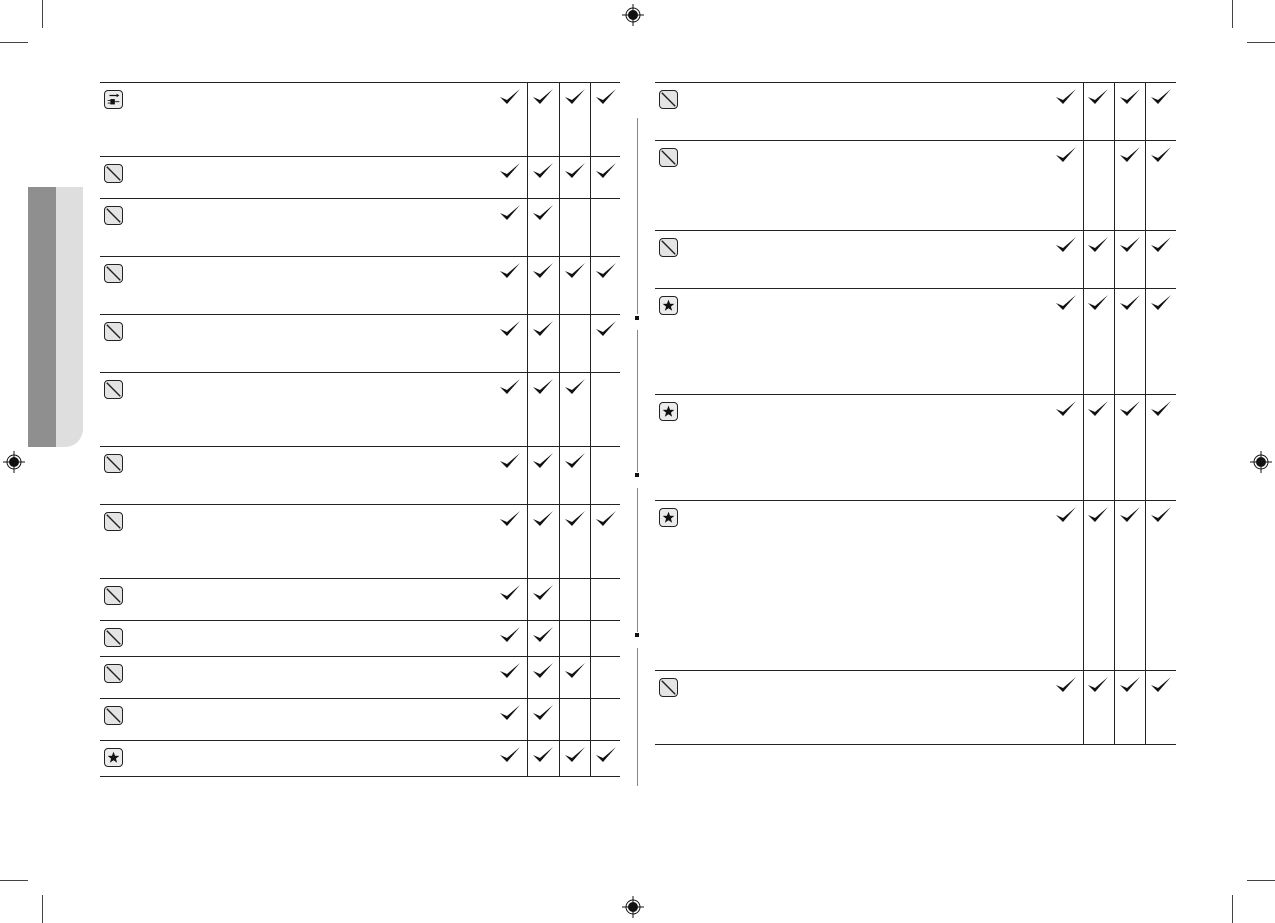 The width and height of the screenshot is (1275, 923). Describe the element at coordinates (69, 317) in the screenshot. I see `section-tab-light` at that location.